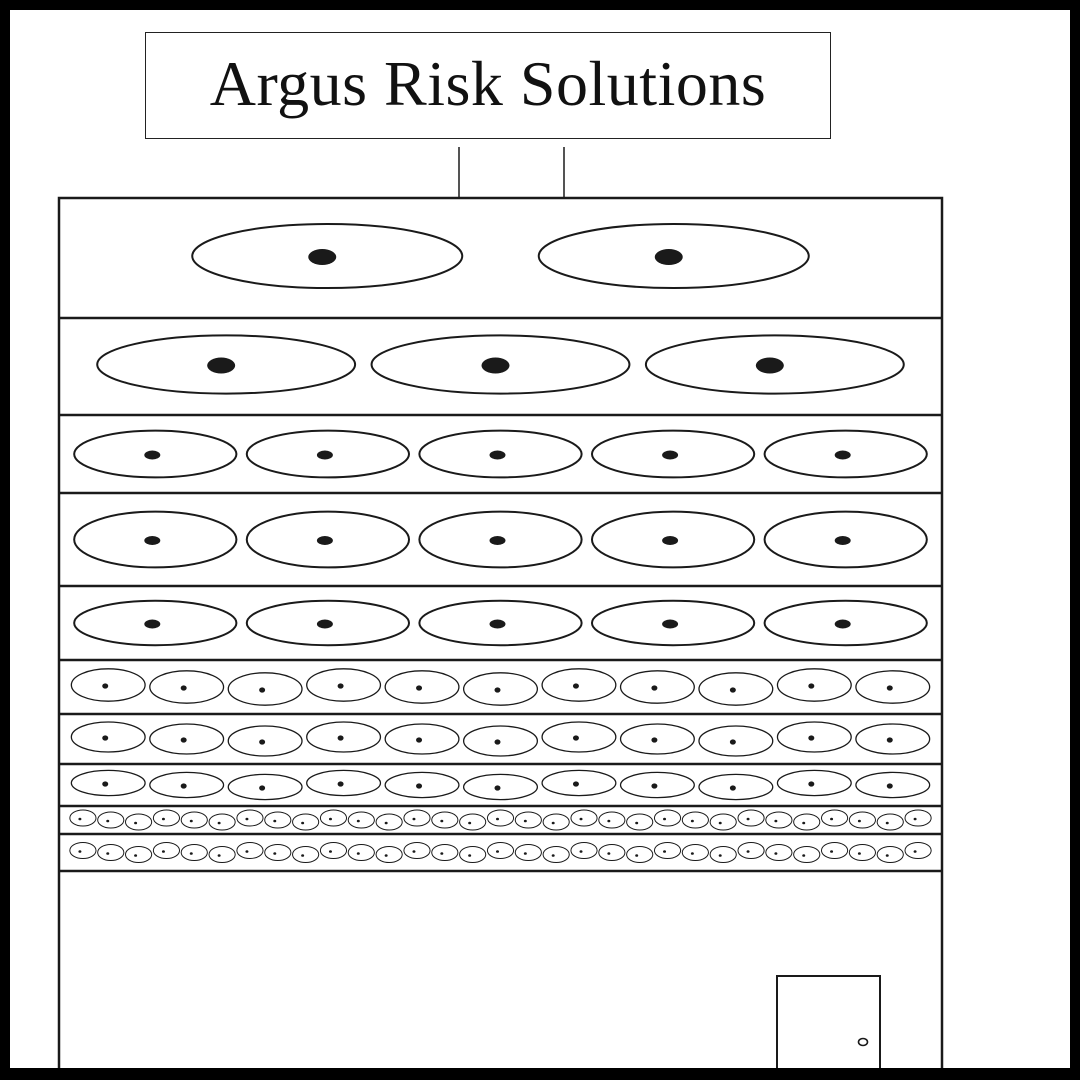 The image size is (1080, 1080). I want to click on door, so click(828, 1022).